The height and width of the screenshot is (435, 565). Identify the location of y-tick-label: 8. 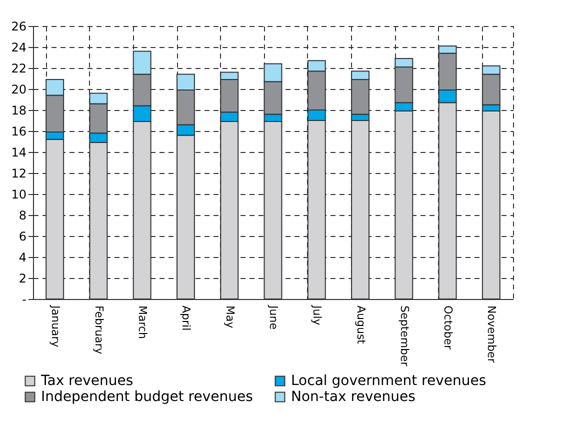
(22, 215).